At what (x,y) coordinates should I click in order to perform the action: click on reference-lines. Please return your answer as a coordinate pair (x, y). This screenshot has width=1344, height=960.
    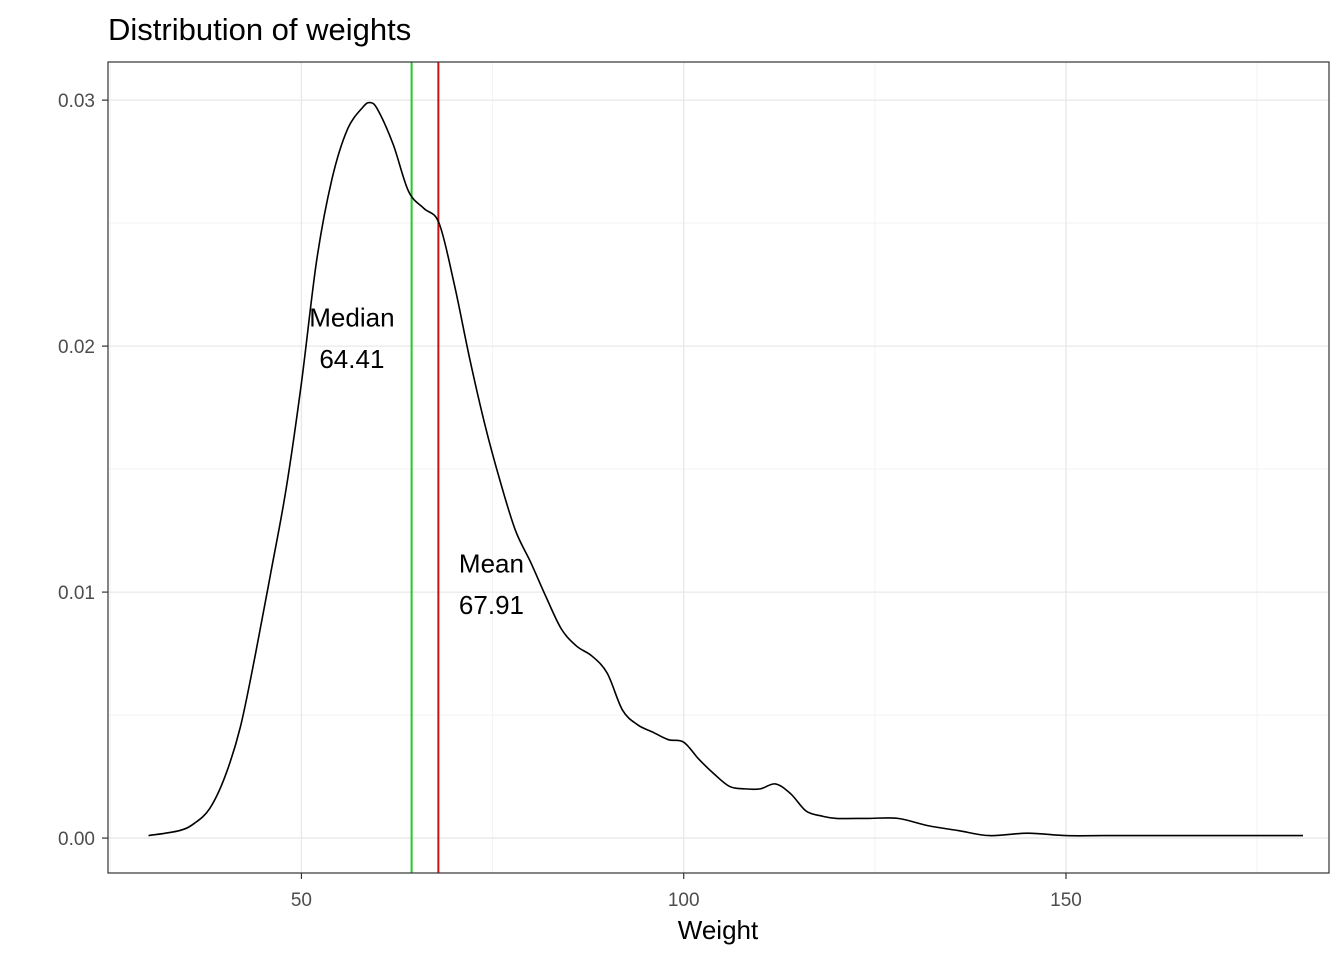
    Looking at the image, I should click on (425, 467).